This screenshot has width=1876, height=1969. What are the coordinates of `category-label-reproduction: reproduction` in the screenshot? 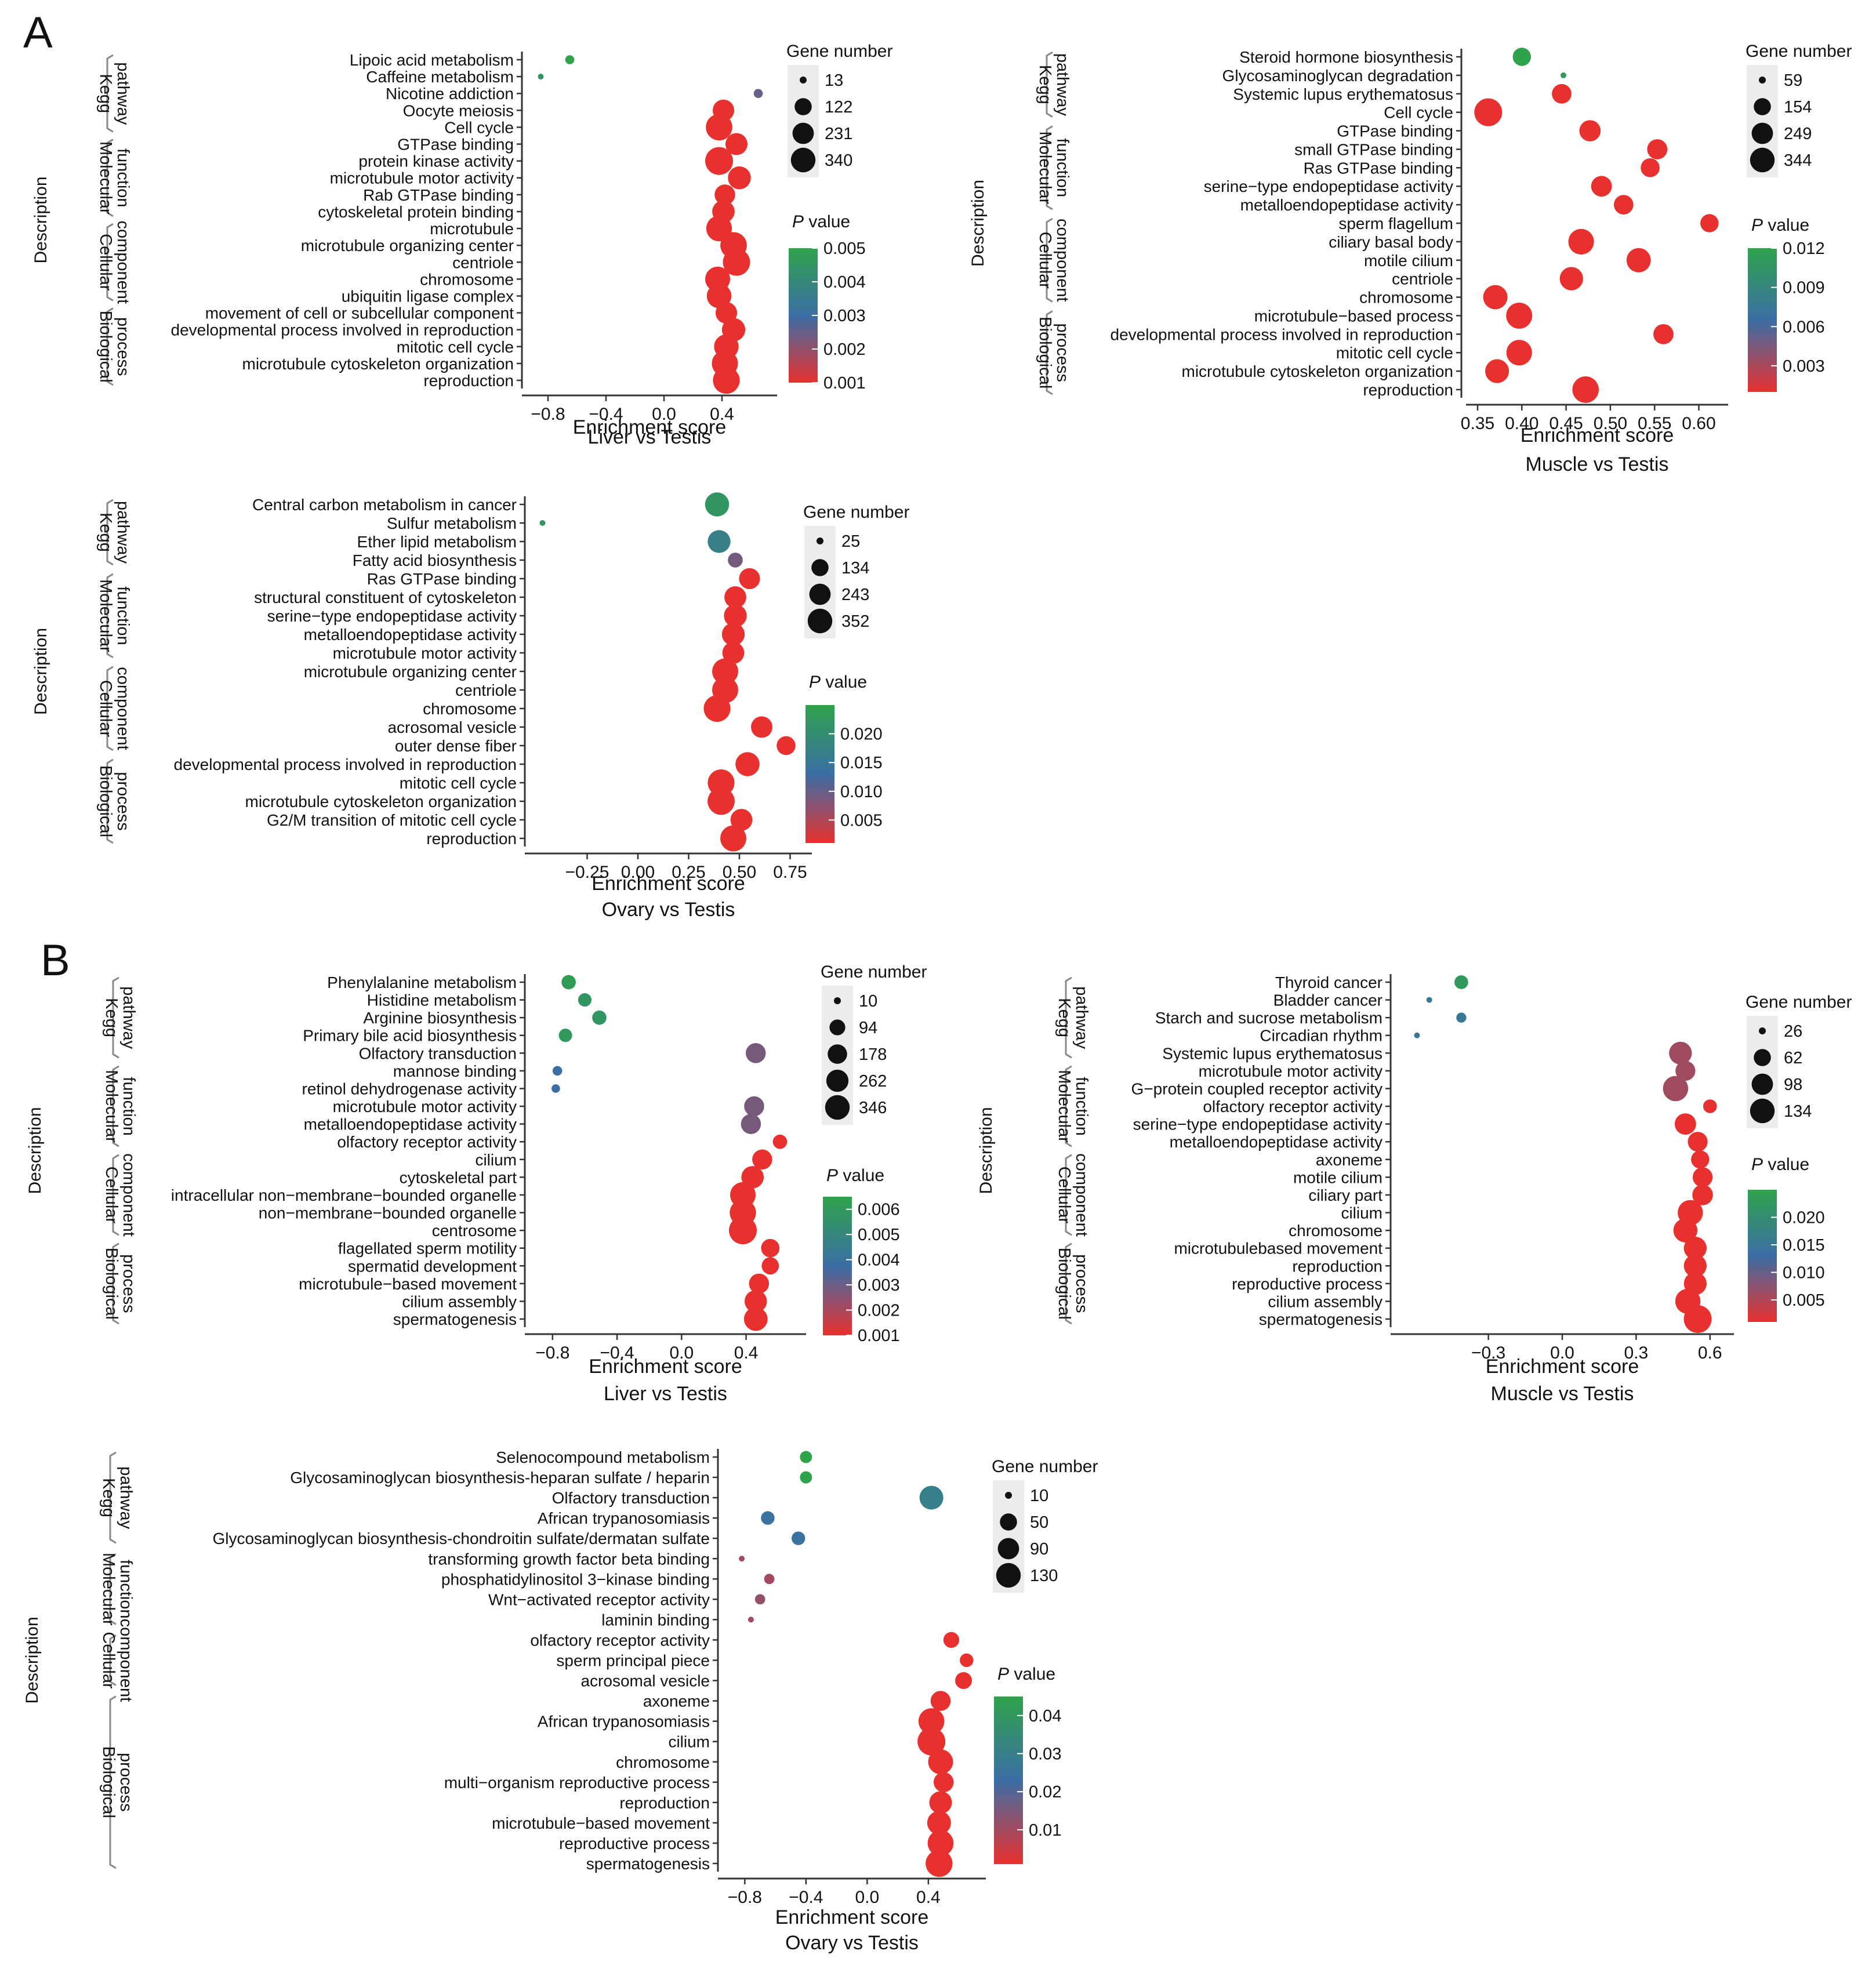 It's located at (1337, 1266).